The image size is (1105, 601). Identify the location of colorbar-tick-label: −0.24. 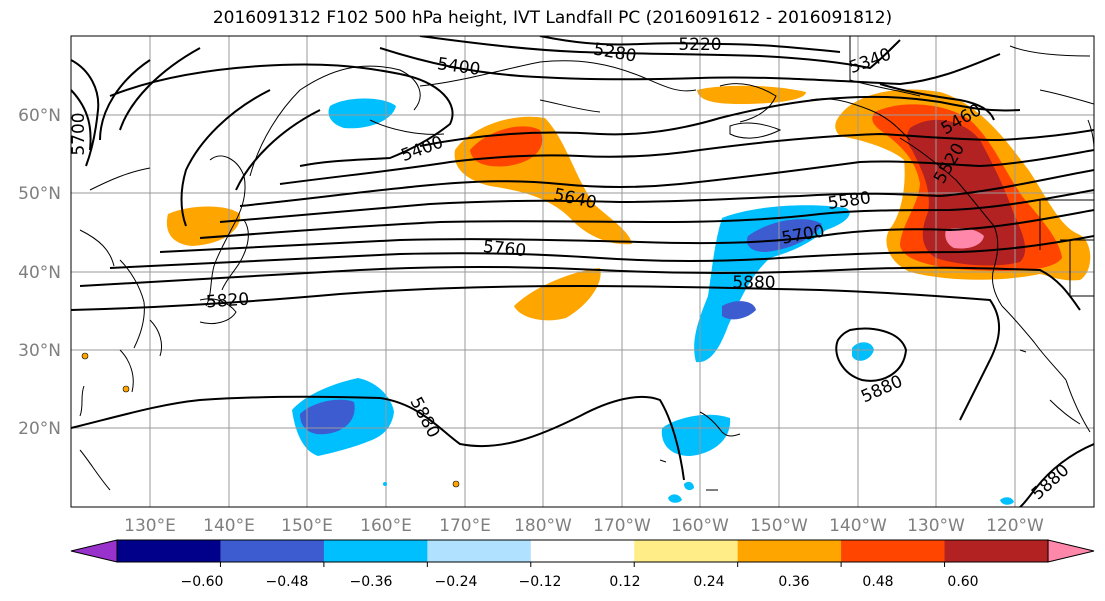
(456, 582).